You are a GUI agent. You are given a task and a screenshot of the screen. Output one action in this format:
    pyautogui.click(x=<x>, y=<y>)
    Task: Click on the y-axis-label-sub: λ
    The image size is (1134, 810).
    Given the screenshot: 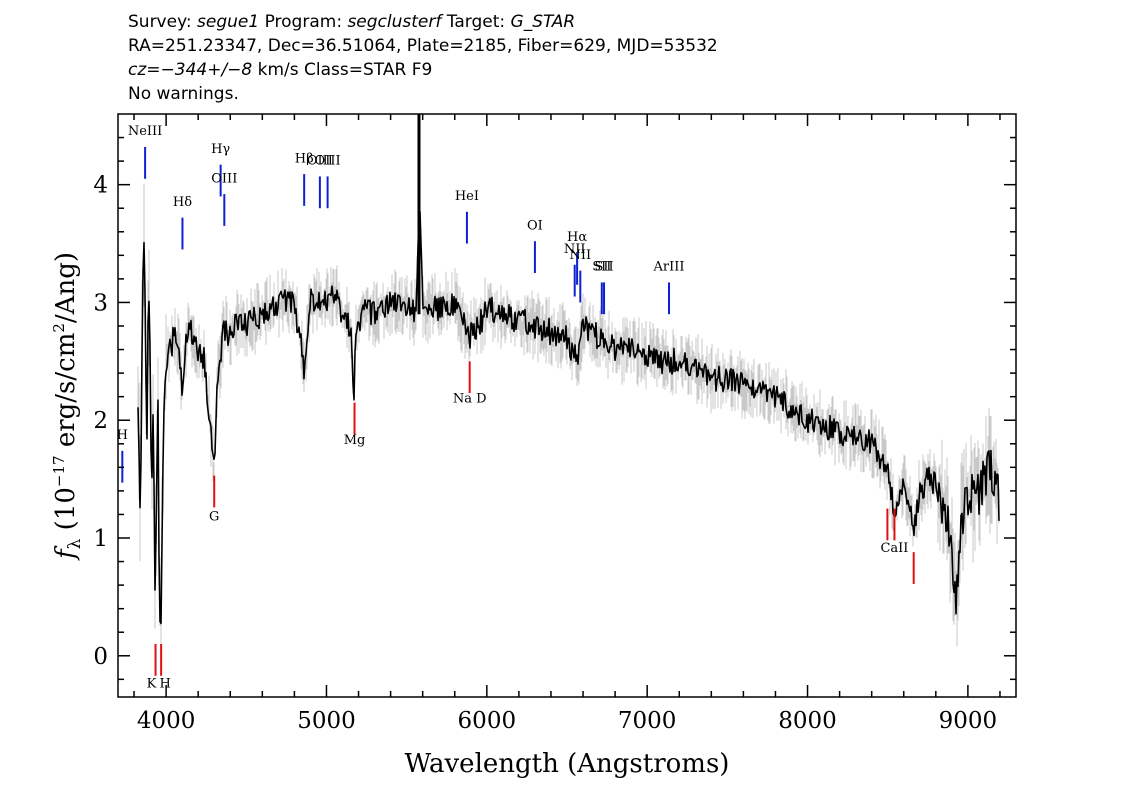 What is the action you would take?
    pyautogui.click(x=75, y=543)
    